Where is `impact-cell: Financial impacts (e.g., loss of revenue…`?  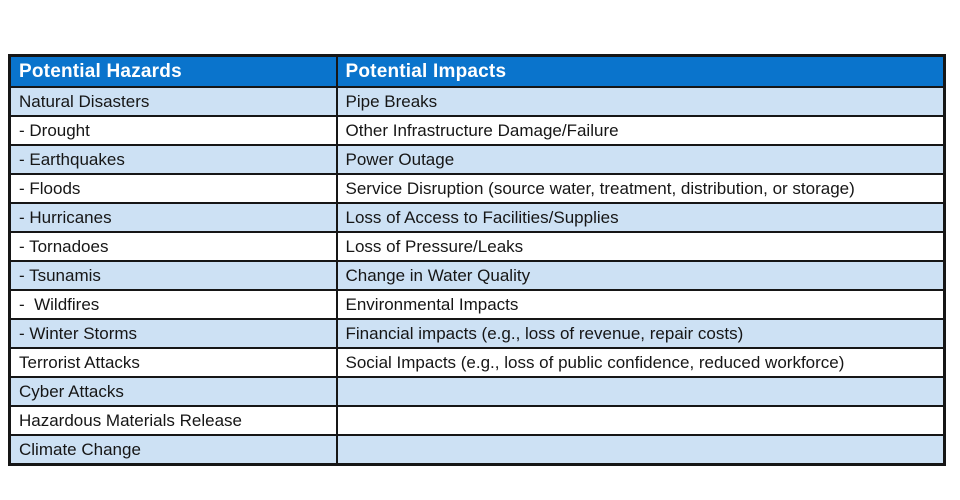 impact-cell: Financial impacts (e.g., loss of revenue… is located at coordinates (640, 333).